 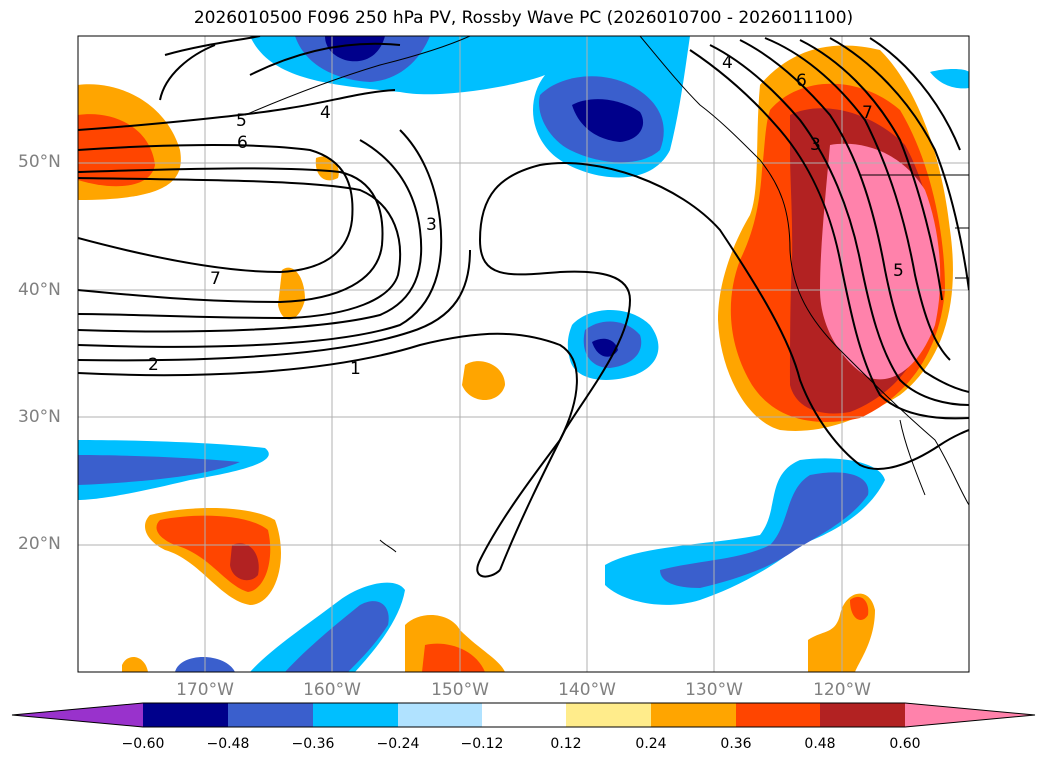 I want to click on colorbar-tick-label: −0.48, so click(x=228, y=744).